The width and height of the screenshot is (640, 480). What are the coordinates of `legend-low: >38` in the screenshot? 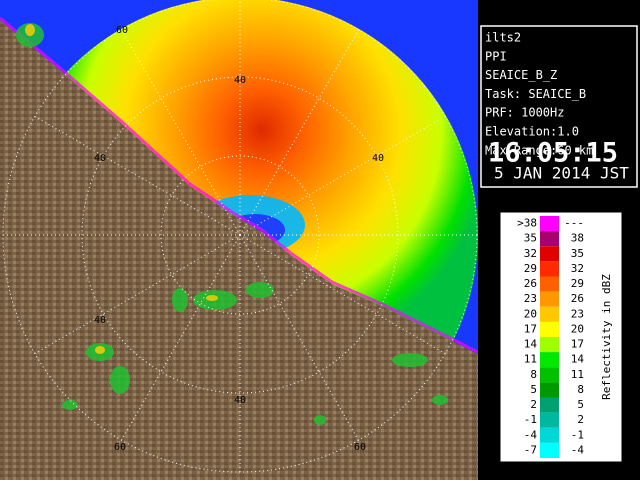 It's located at (527, 223).